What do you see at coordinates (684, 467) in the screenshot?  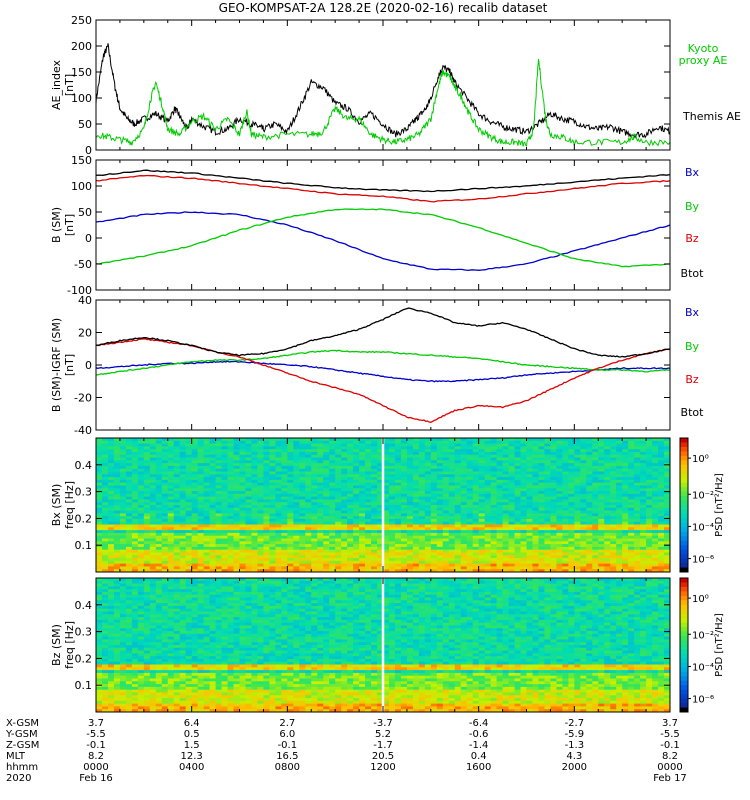 I see `colorbar-segment` at bounding box center [684, 467].